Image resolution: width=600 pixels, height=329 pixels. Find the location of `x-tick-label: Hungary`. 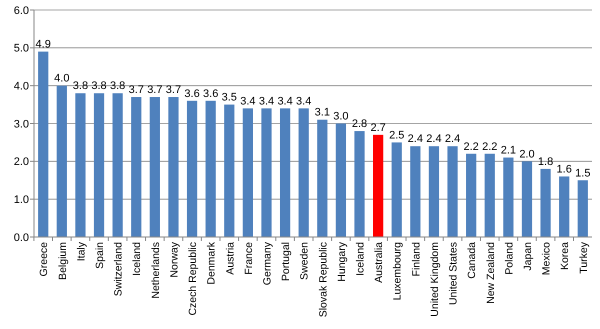

x-tick-label: Hungary is located at coordinates (342, 261).